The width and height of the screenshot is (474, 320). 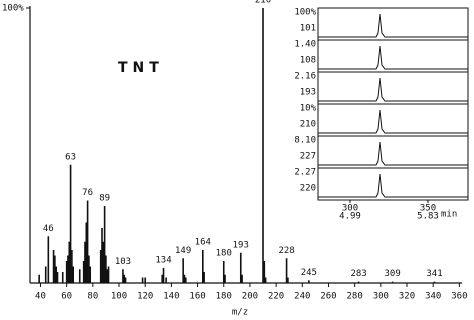 I want to click on peak-label: 89, so click(x=104, y=199).